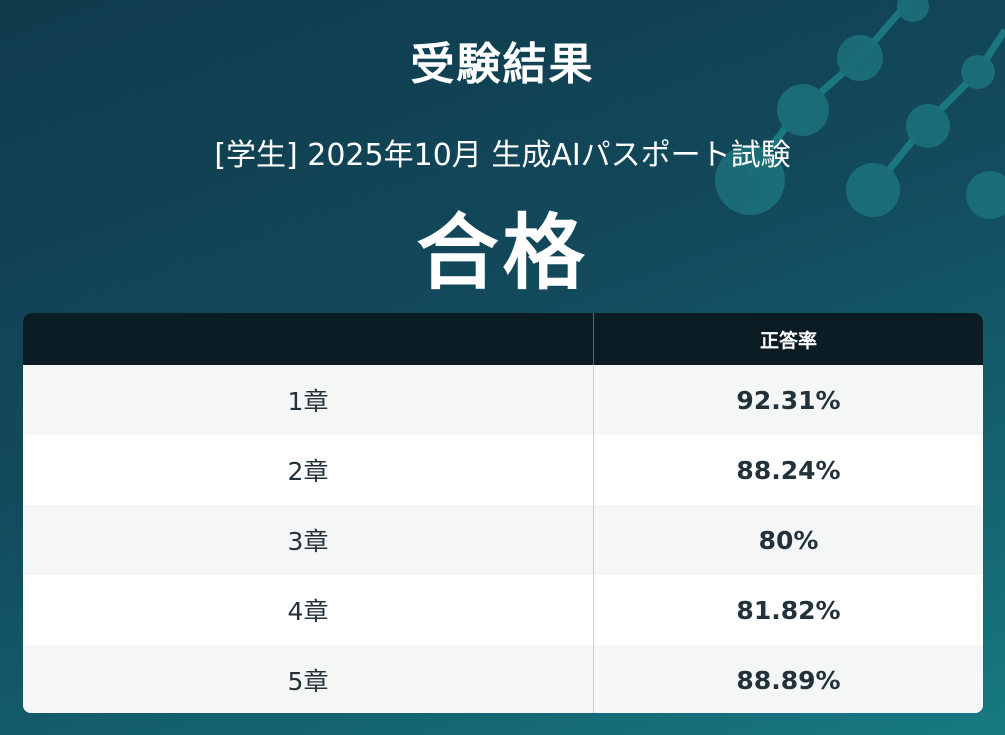  What do you see at coordinates (502, 64) in the screenshot?
I see `page-title: 受験結果` at bounding box center [502, 64].